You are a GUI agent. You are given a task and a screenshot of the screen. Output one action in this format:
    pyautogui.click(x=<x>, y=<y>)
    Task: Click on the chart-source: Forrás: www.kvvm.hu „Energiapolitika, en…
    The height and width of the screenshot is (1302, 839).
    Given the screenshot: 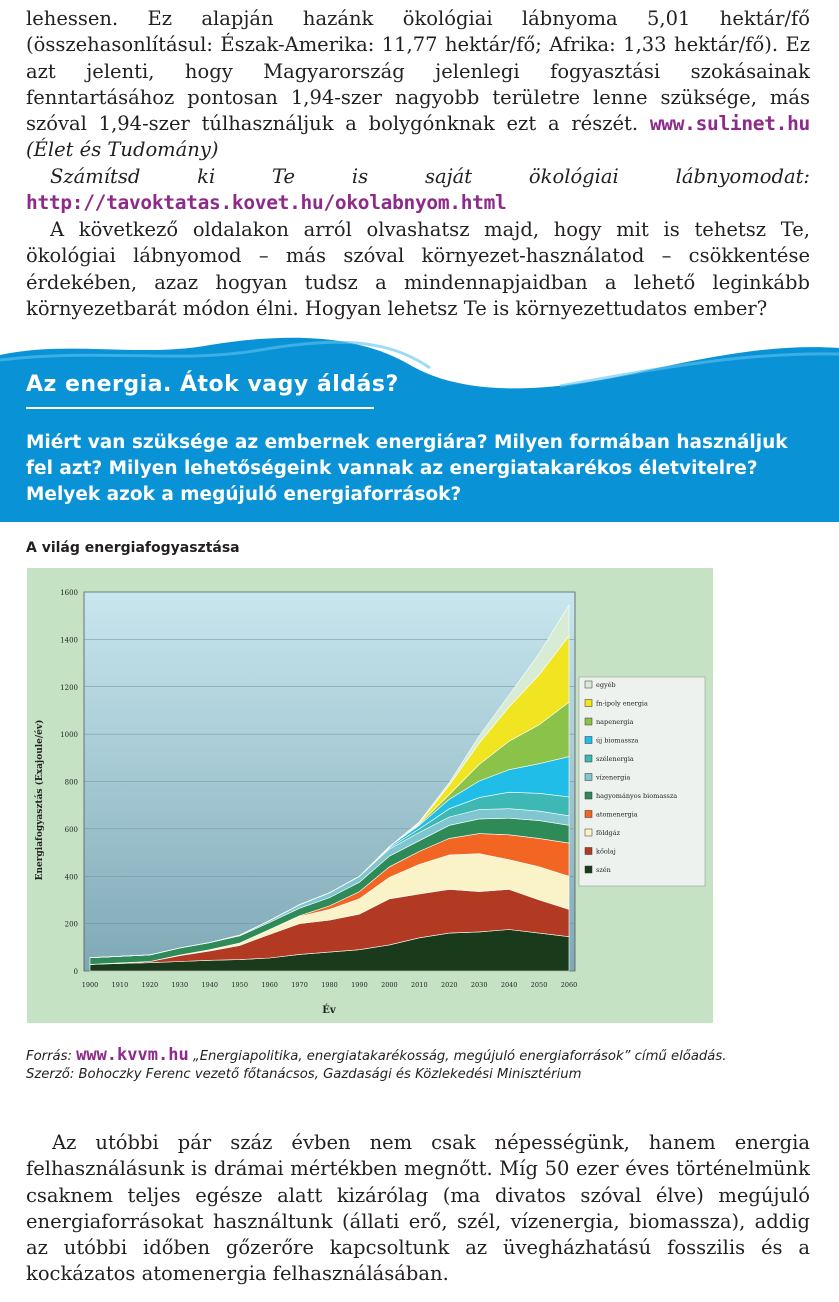 What is the action you would take?
    pyautogui.click(x=421, y=1065)
    